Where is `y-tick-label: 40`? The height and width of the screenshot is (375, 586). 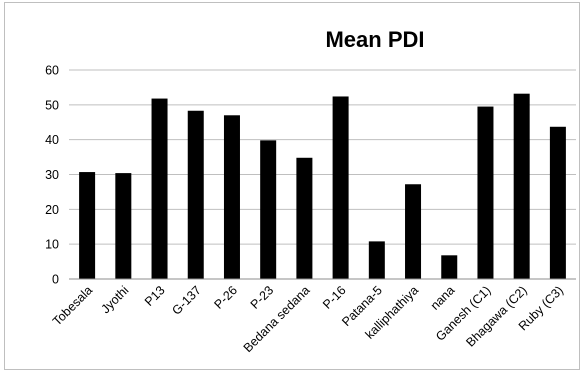 y-tick-label: 40 is located at coordinates (52, 140).